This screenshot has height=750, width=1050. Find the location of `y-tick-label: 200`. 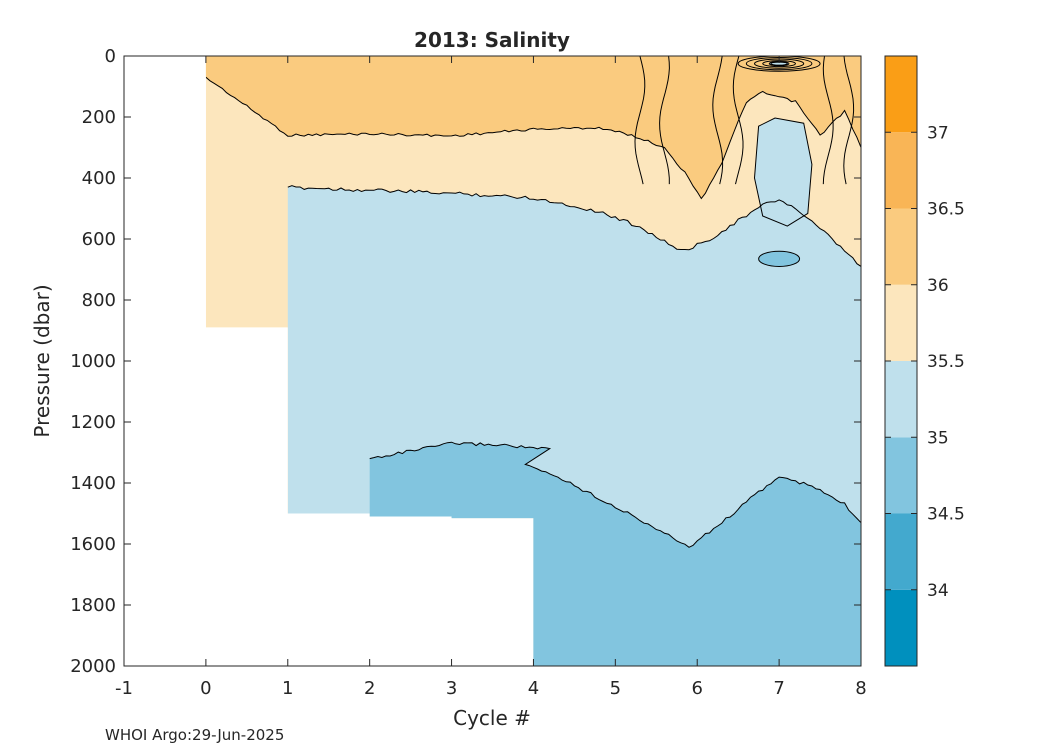

y-tick-label: 200 is located at coordinates (99, 117).